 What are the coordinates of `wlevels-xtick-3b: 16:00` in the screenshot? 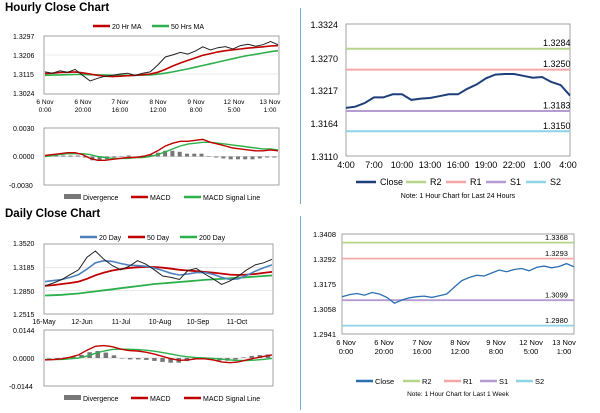 It's located at (422, 351).